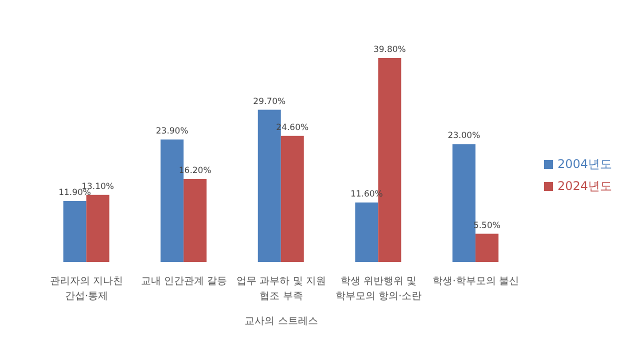 This screenshot has height=350, width=640. Describe the element at coordinates (184, 281) in the screenshot. I see `x-tick-label: 교내 인간관계 갈등` at that location.